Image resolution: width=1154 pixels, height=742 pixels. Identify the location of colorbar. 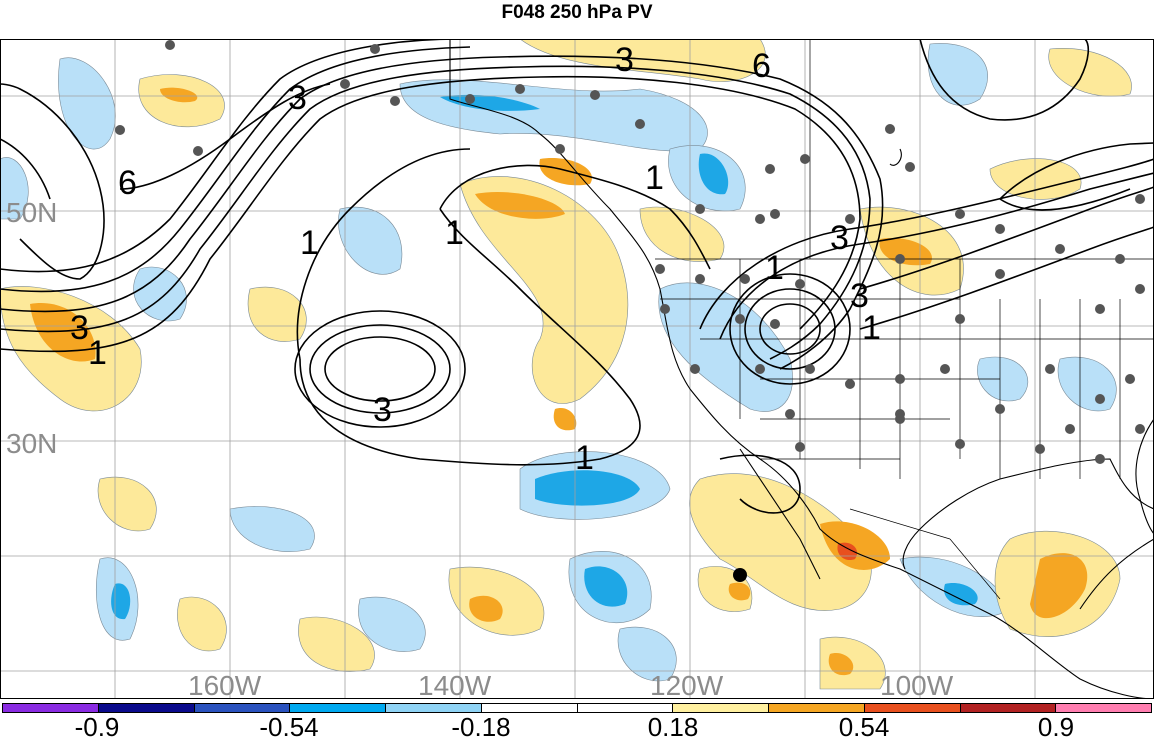
(577, 708).